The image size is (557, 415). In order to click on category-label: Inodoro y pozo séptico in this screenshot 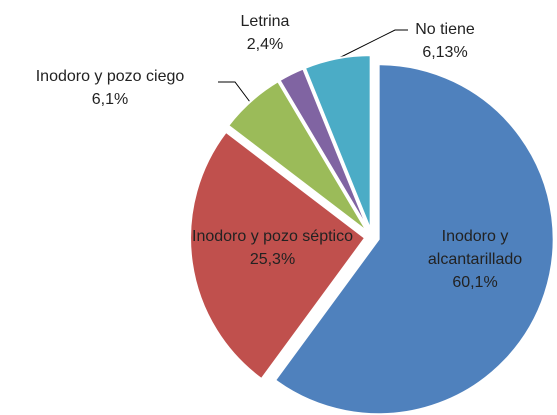, I will do `click(272, 236)`.